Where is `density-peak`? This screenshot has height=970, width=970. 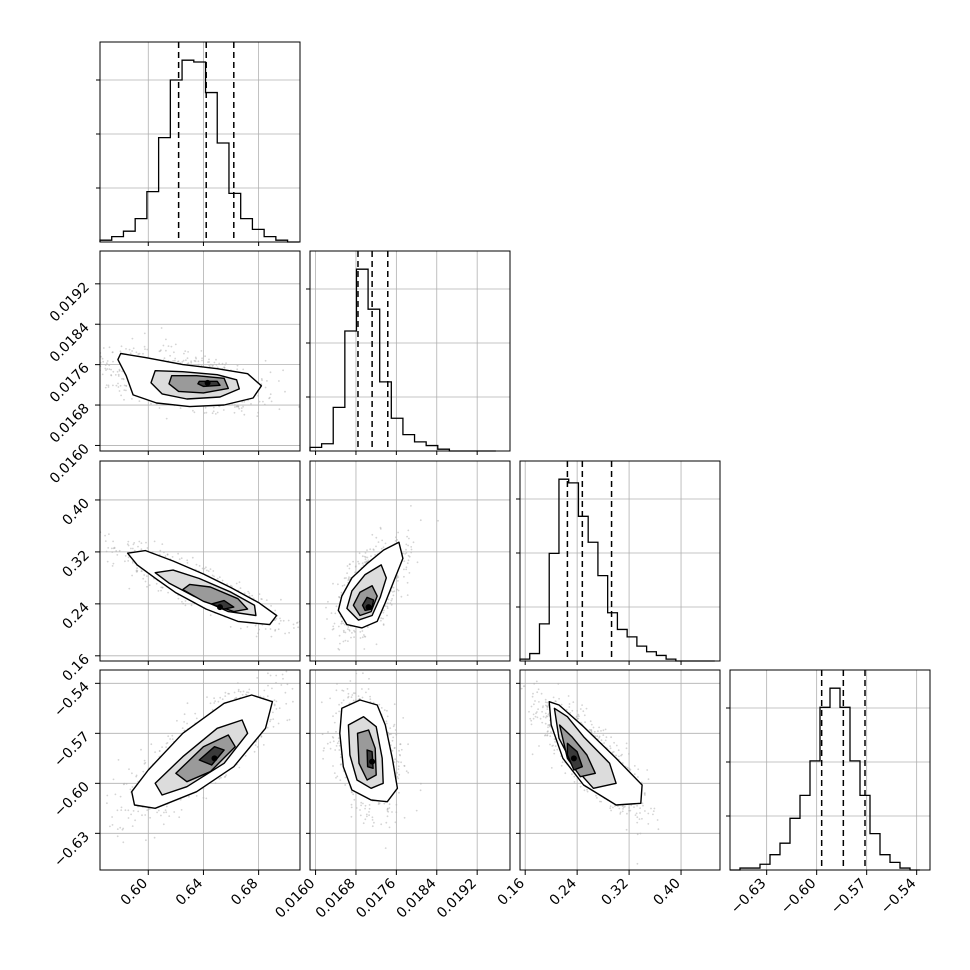
density-peak is located at coordinates (220, 607).